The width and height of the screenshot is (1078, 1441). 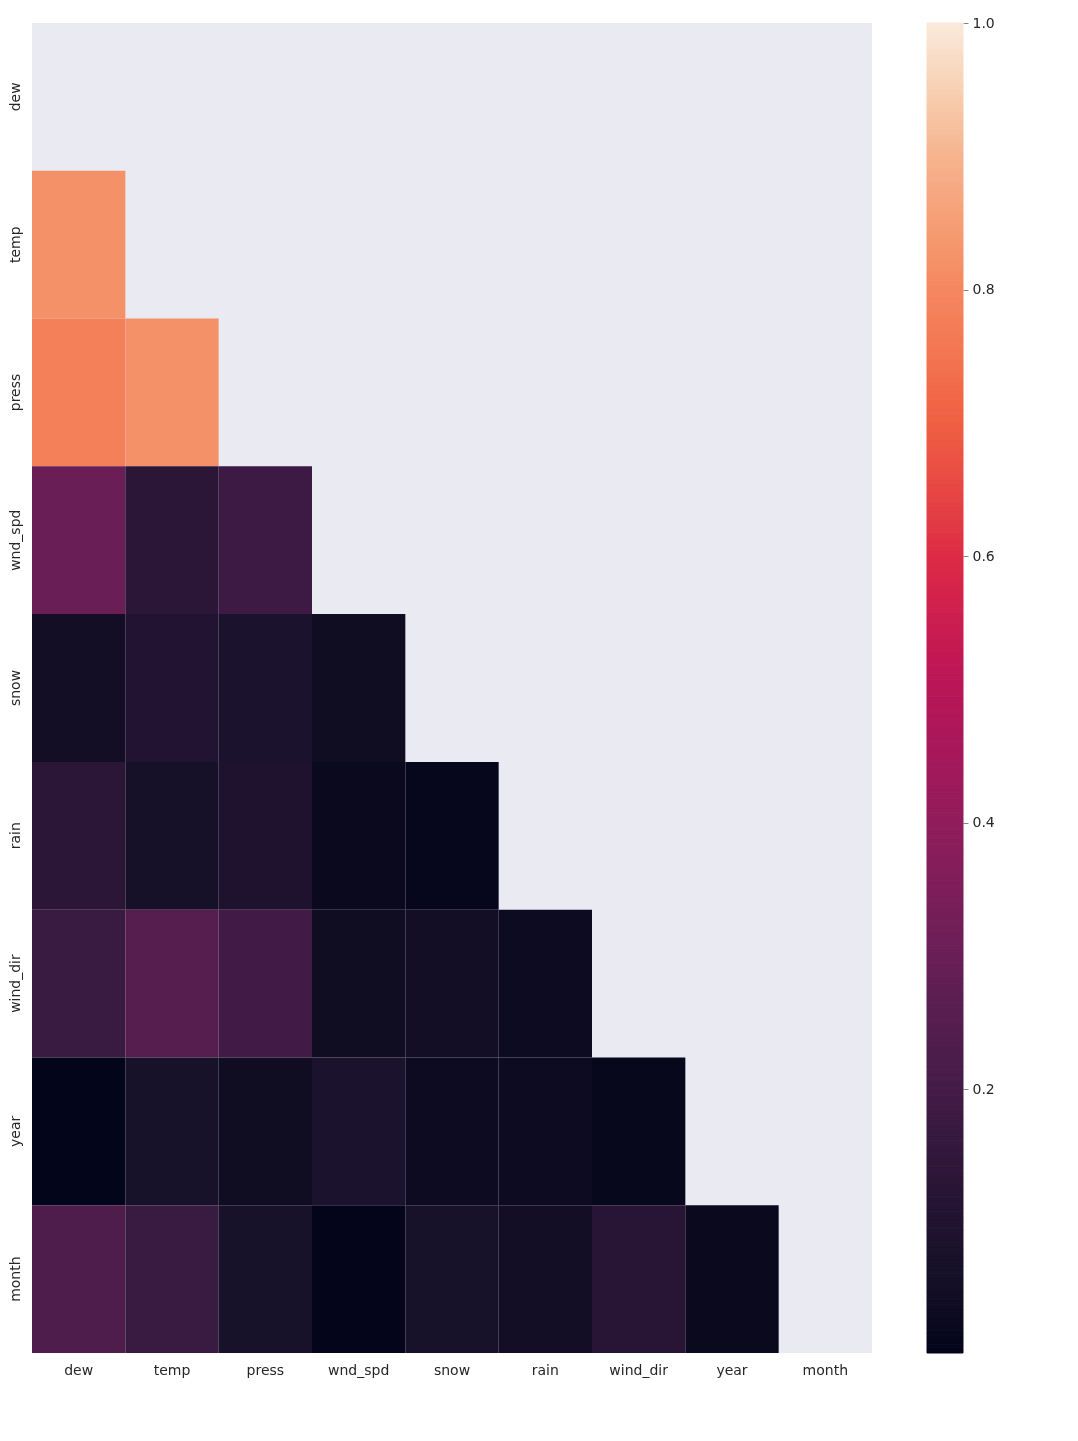 What do you see at coordinates (14, 688) in the screenshot?
I see `y-tick-label: snow` at bounding box center [14, 688].